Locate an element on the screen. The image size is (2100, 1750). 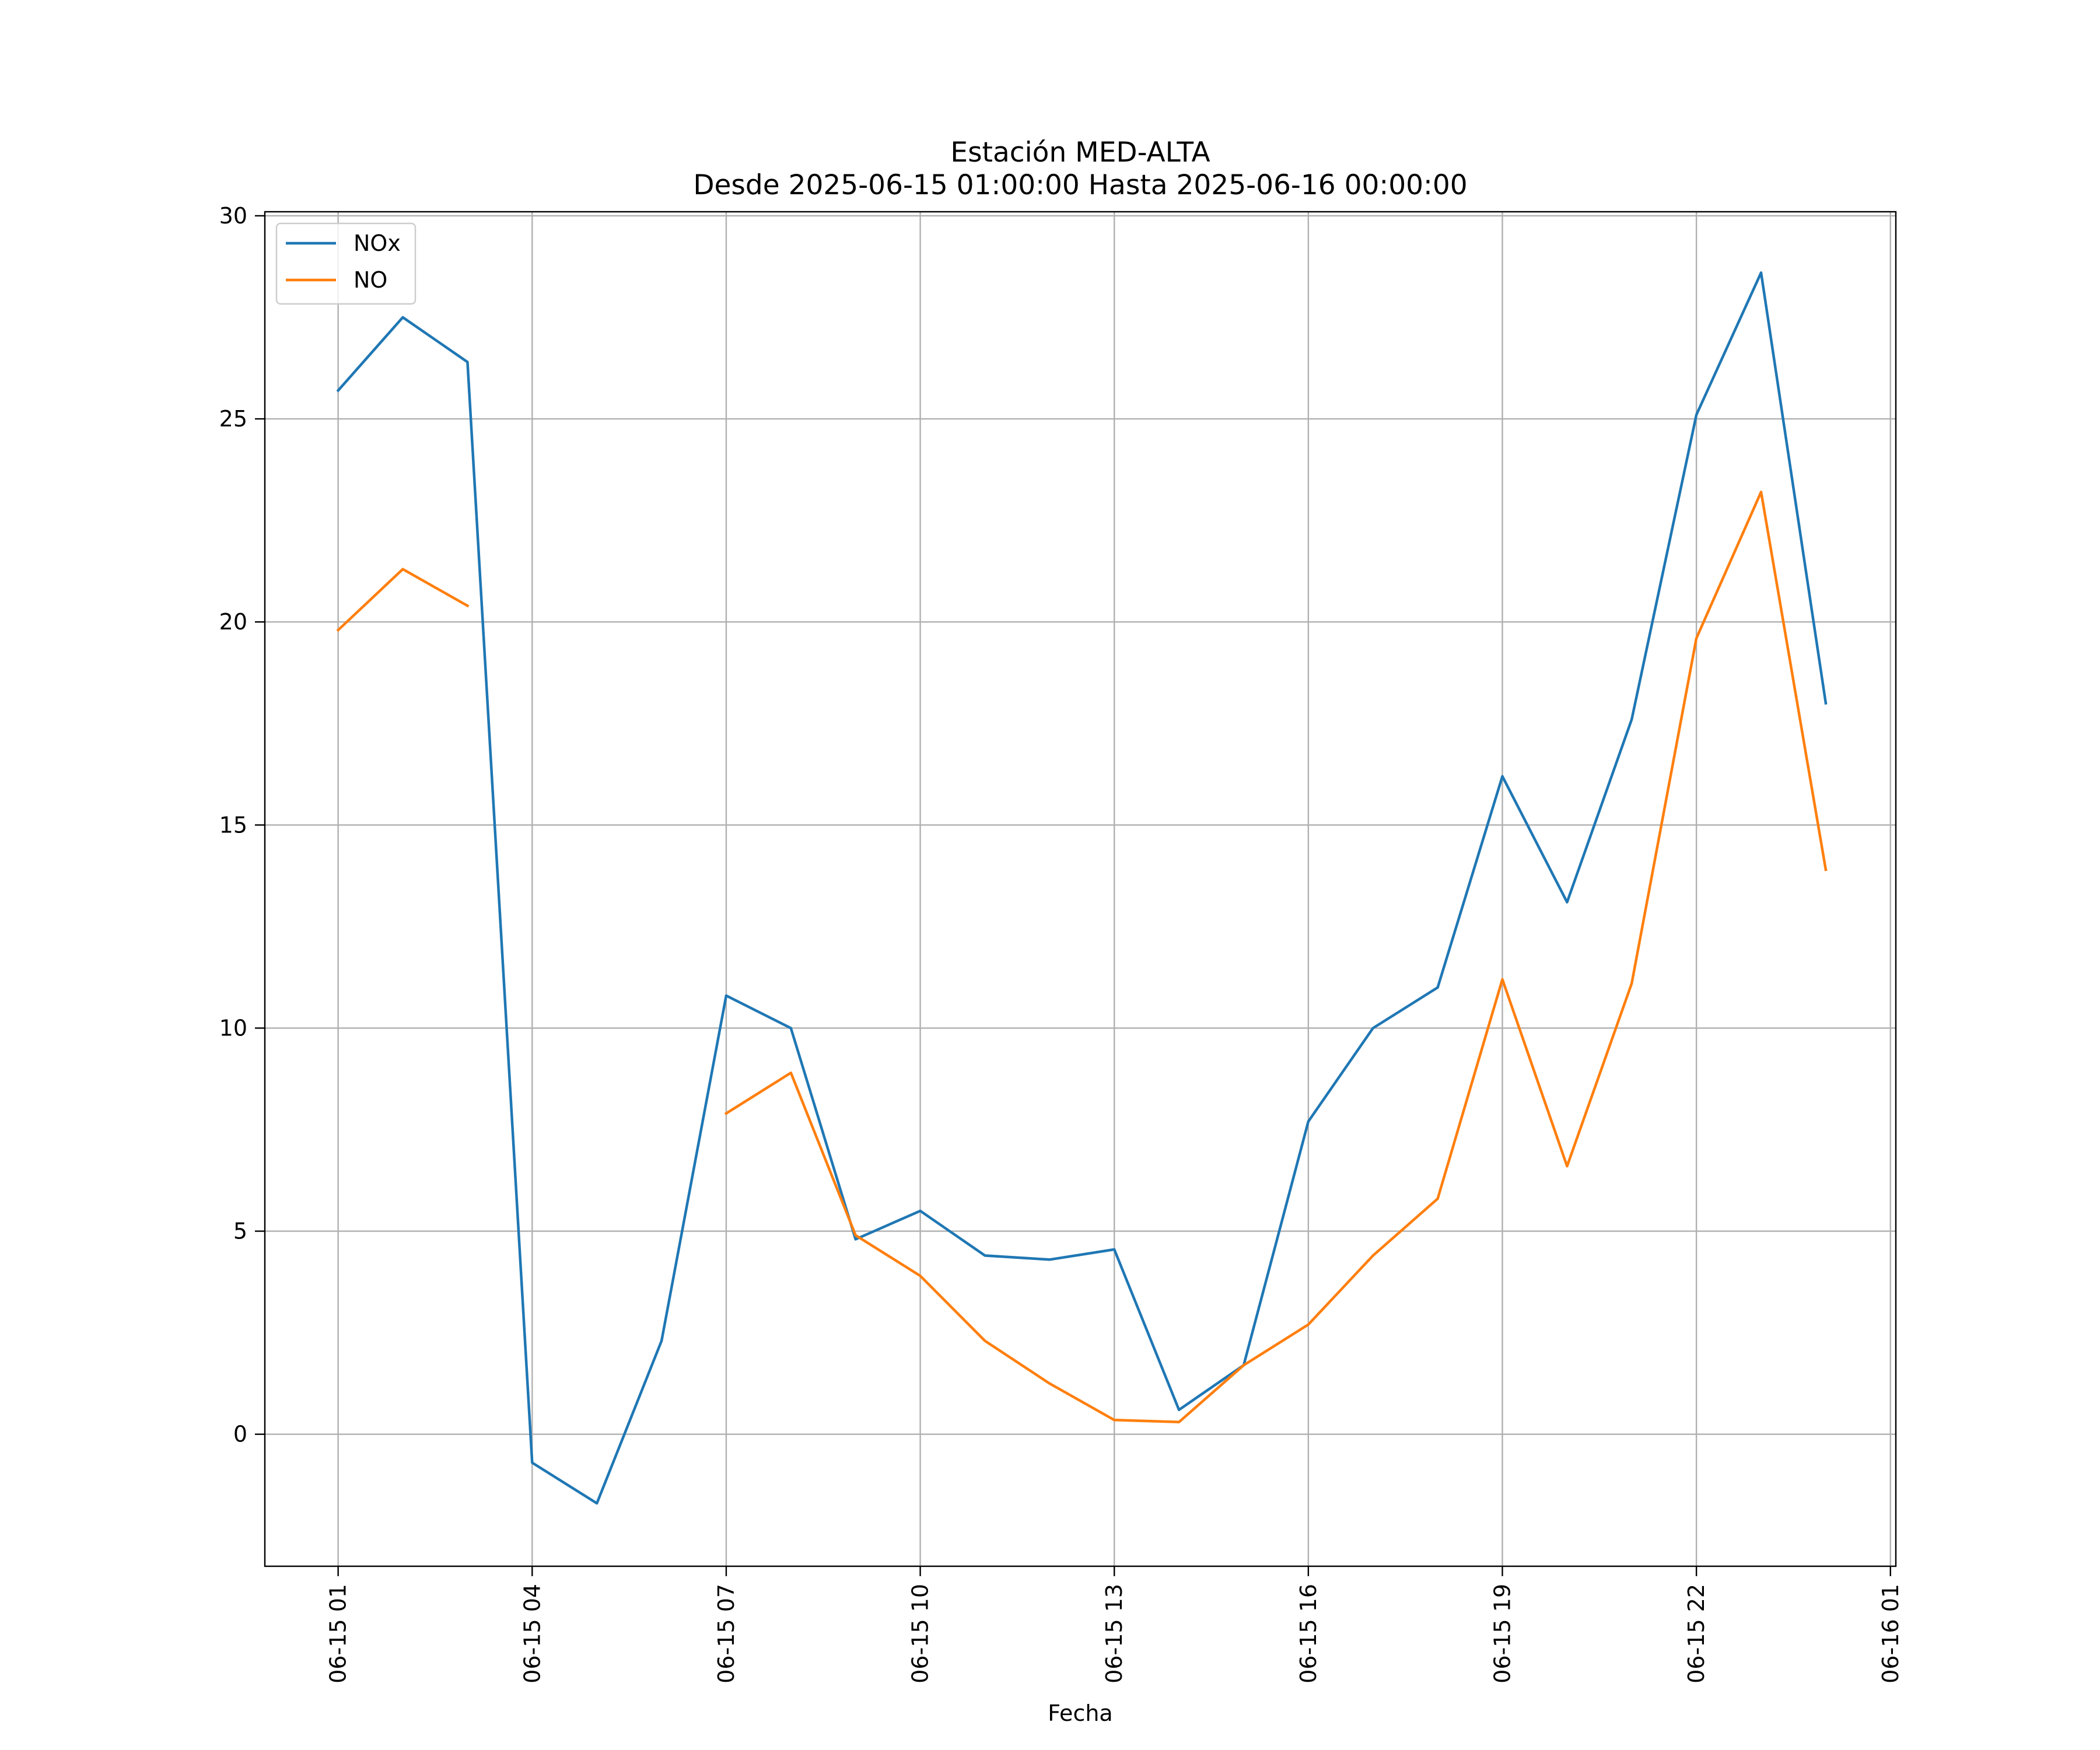
x-tick-label: 06-15 13 is located at coordinates (1114, 1634).